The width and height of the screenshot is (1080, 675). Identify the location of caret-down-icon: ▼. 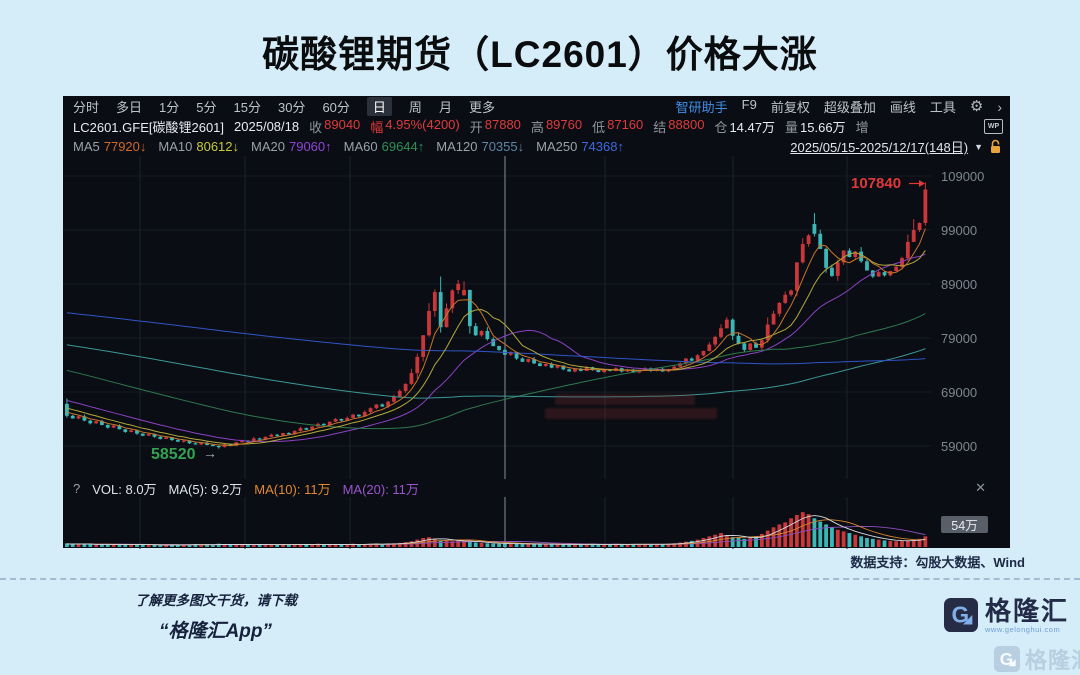
(978, 146).